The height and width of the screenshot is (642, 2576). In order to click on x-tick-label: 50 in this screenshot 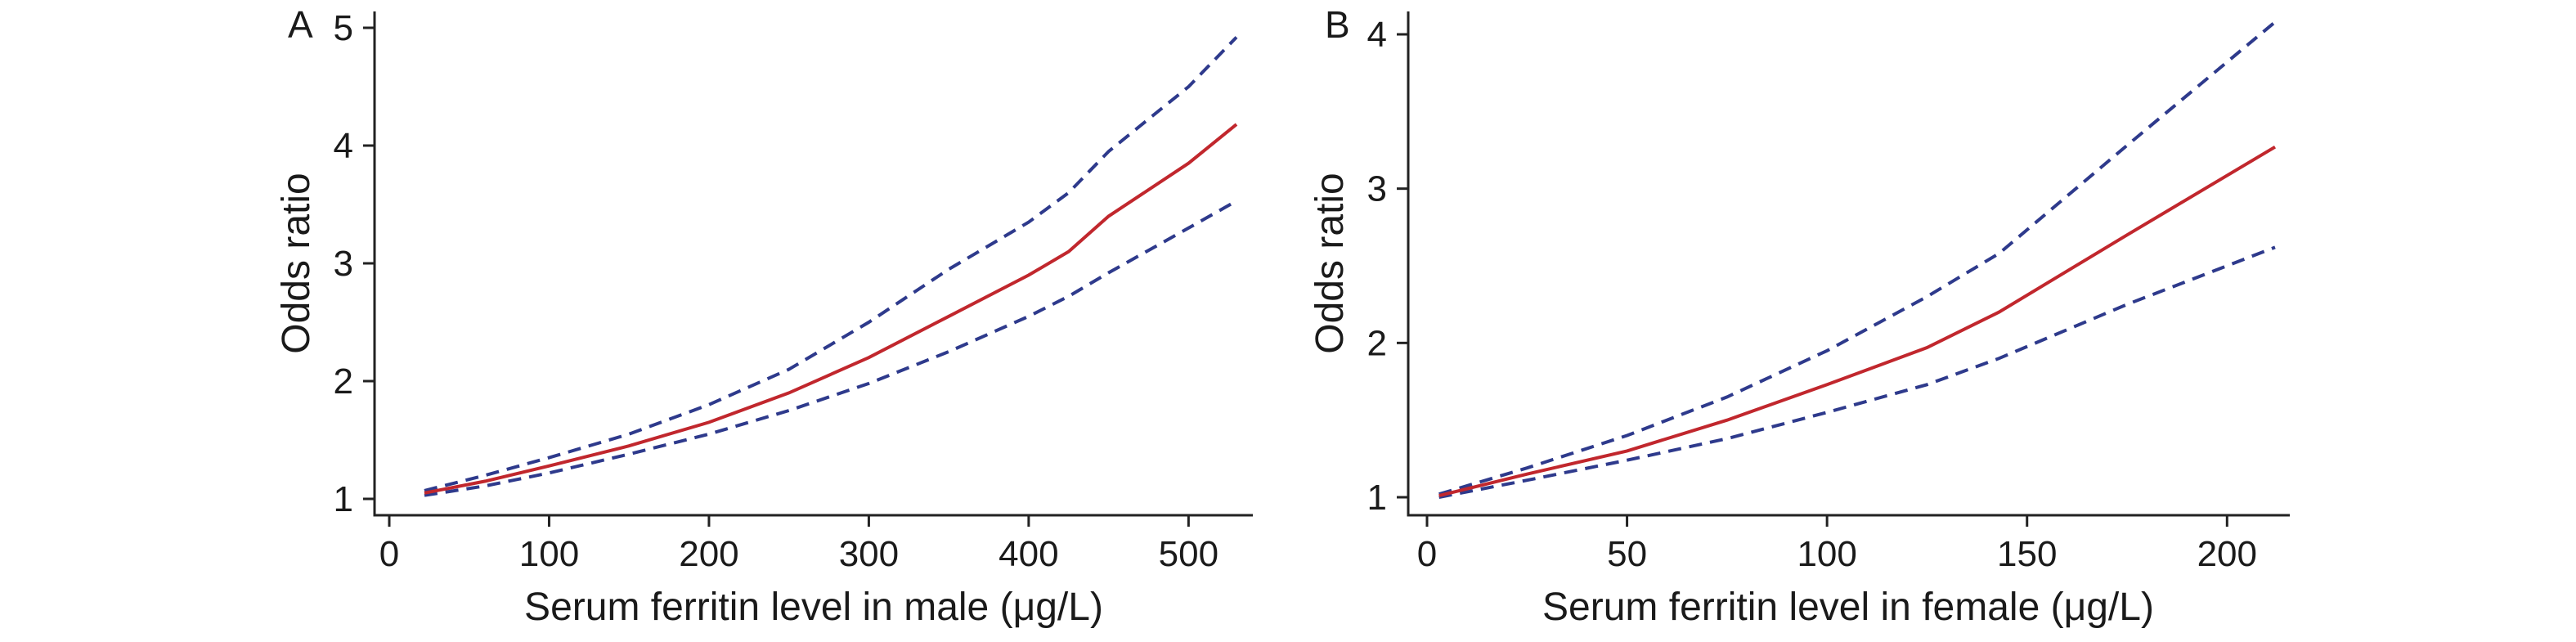, I will do `click(1627, 554)`.